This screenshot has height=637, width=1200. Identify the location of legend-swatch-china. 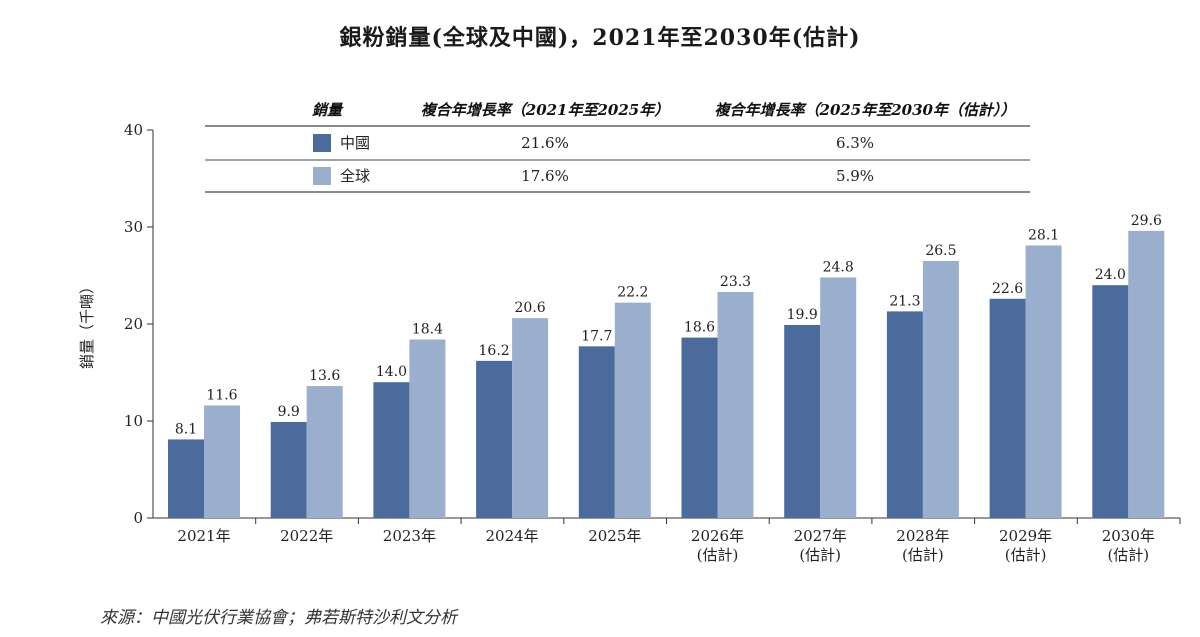
(322, 143).